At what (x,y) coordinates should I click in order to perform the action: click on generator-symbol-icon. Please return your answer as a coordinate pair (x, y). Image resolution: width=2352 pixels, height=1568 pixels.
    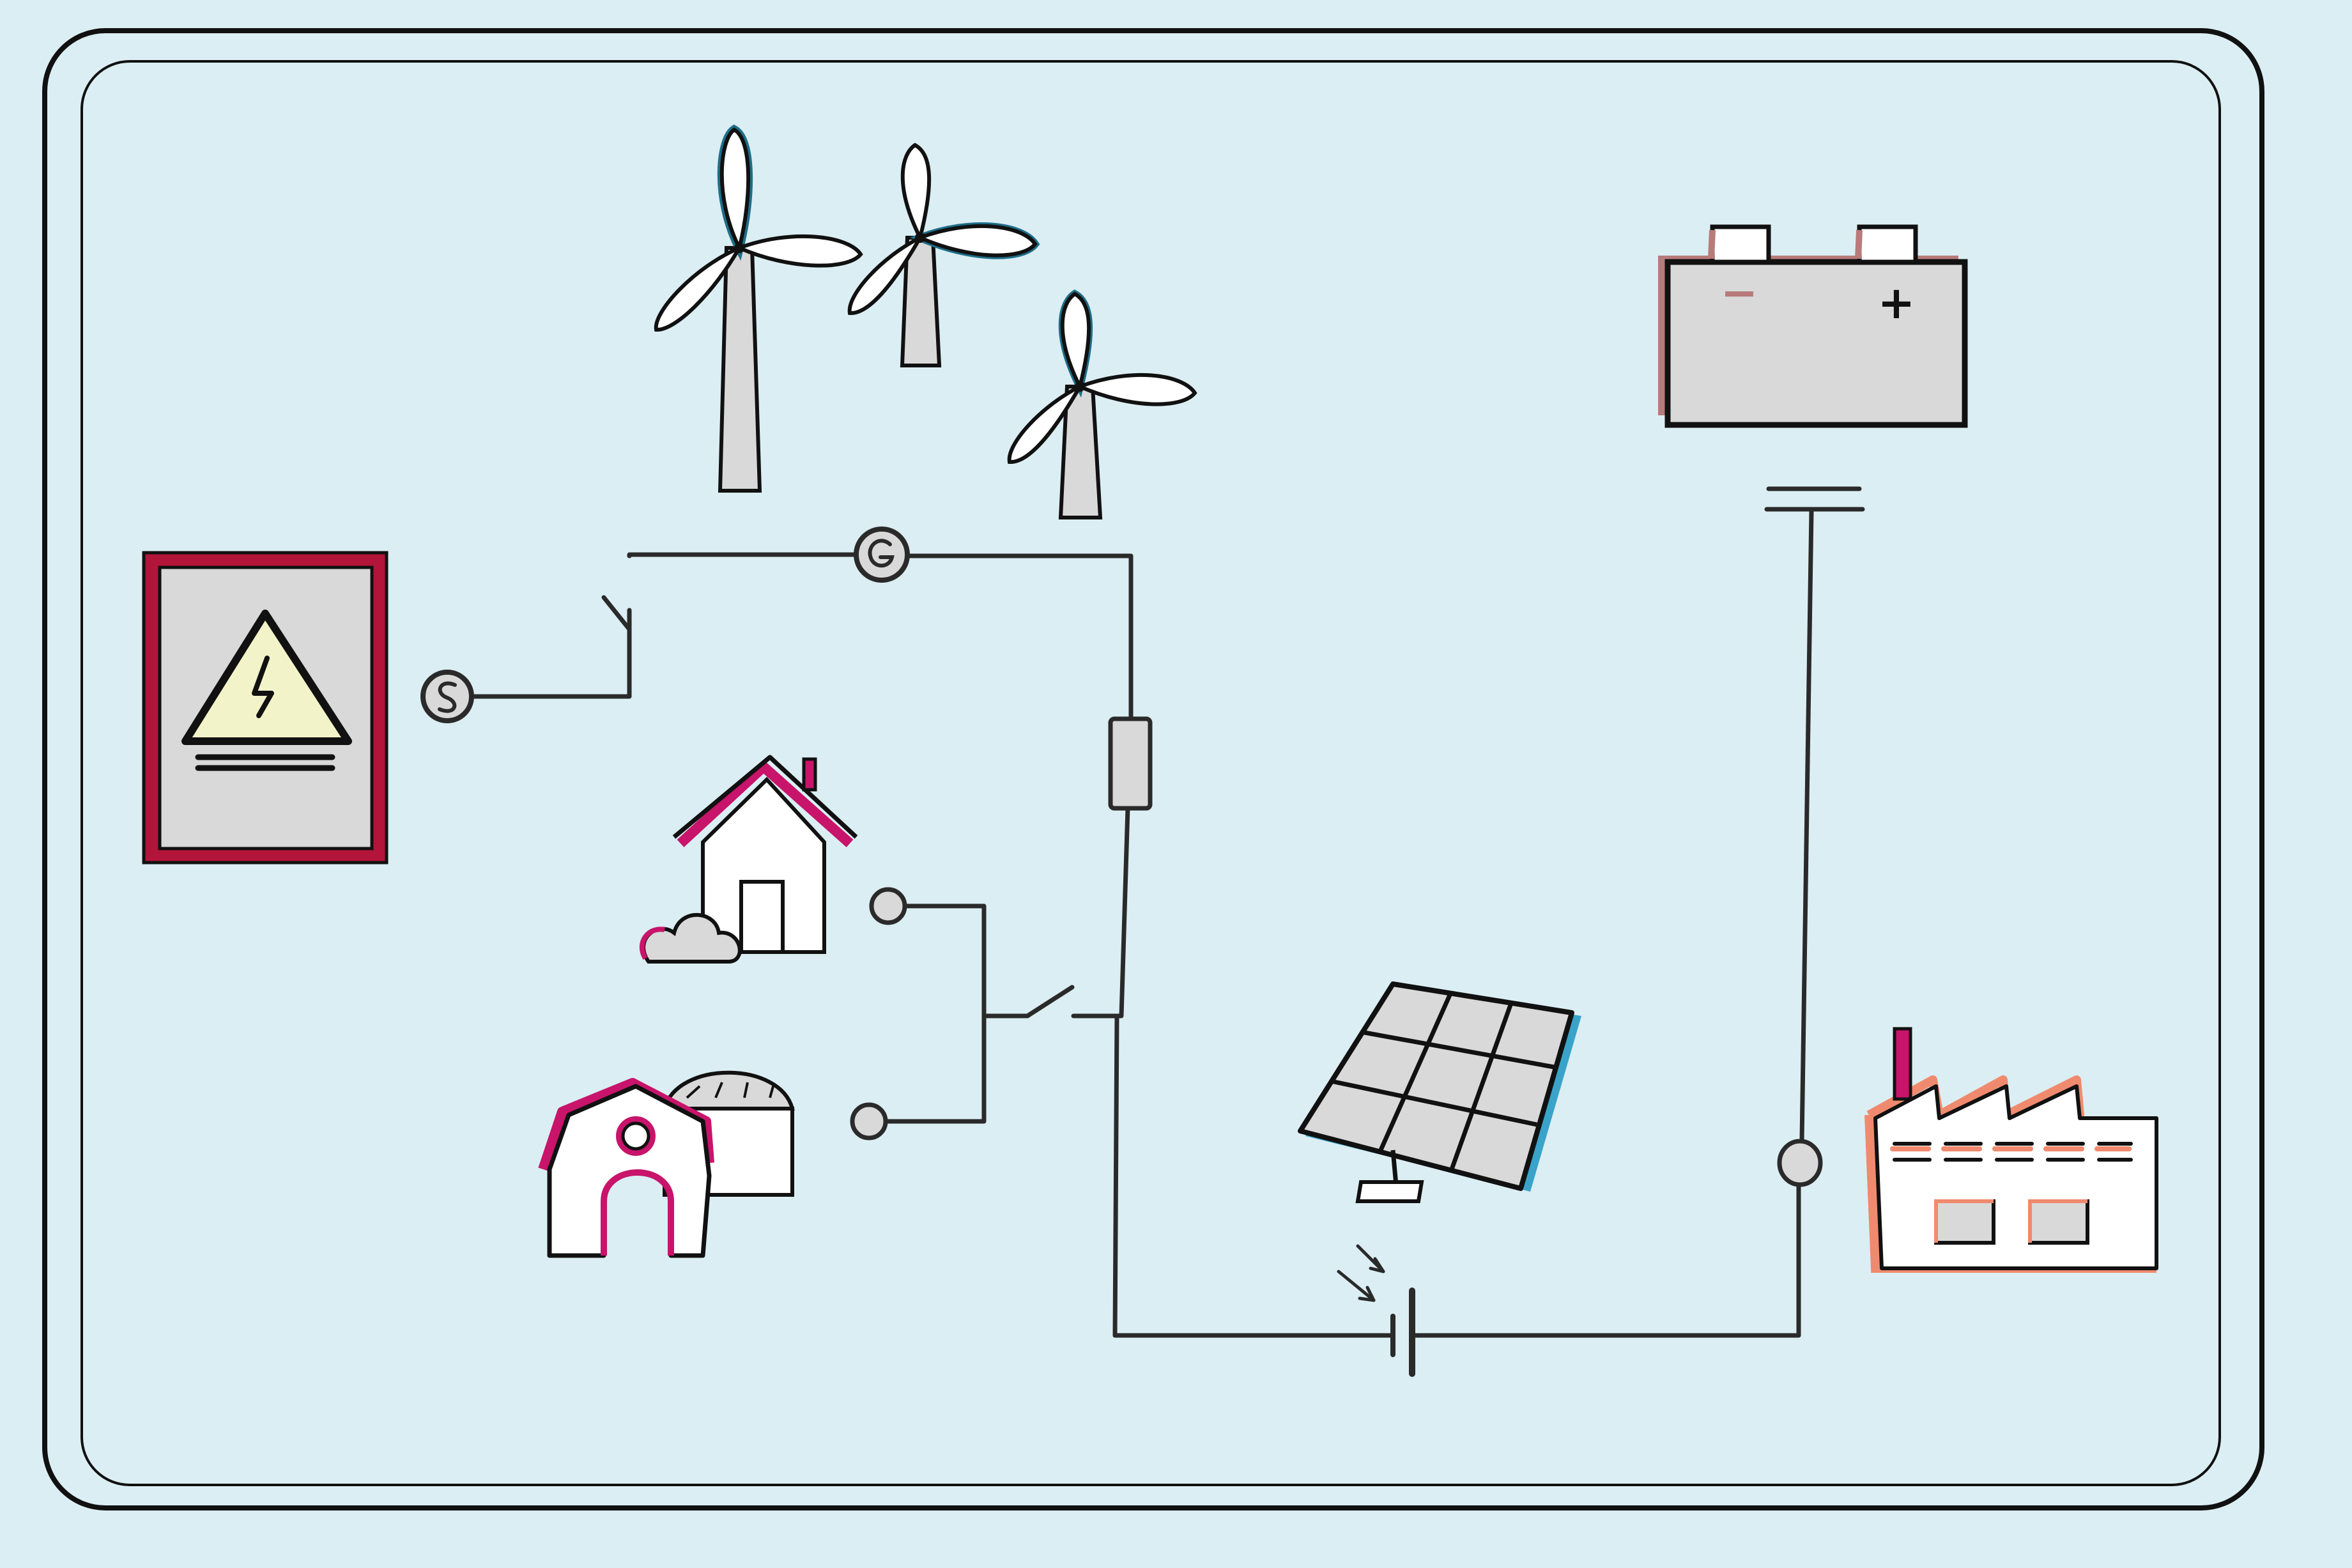
    Looking at the image, I should click on (882, 555).